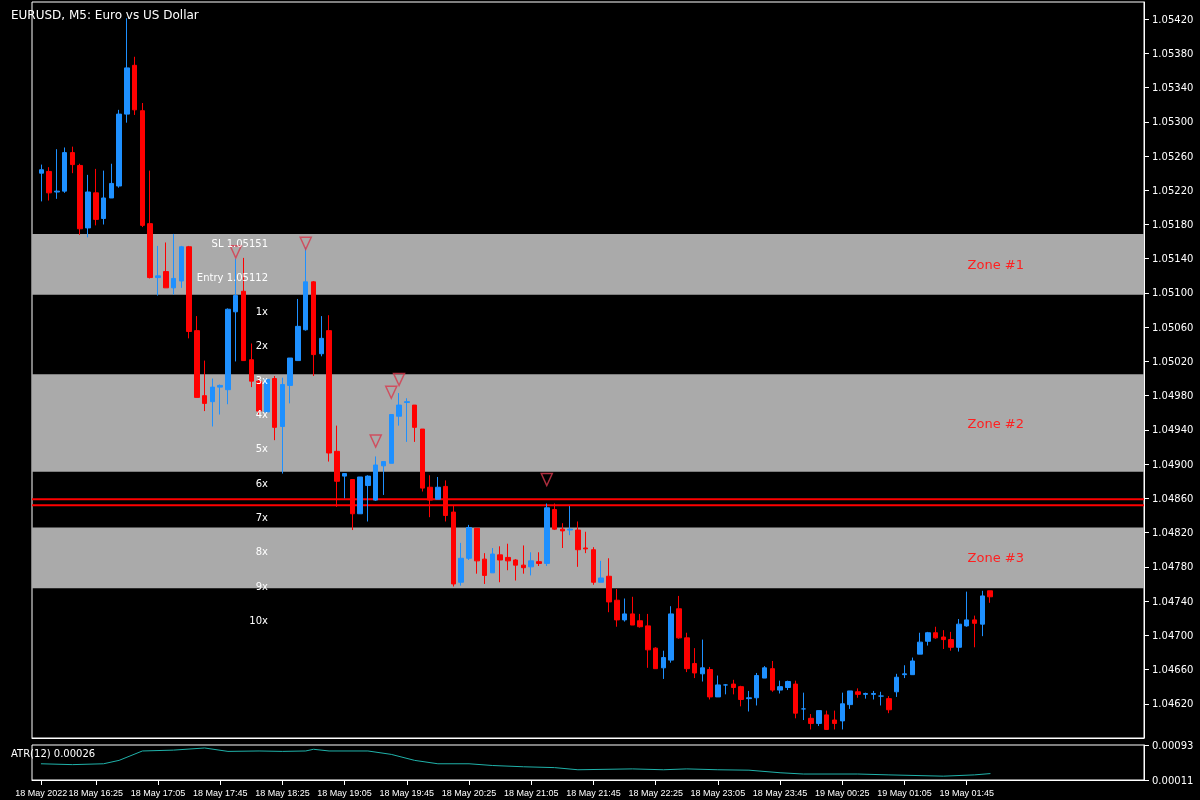 This screenshot has height=800, width=1200. I want to click on chart-title: ATR(12) 0.00026, so click(53, 753).